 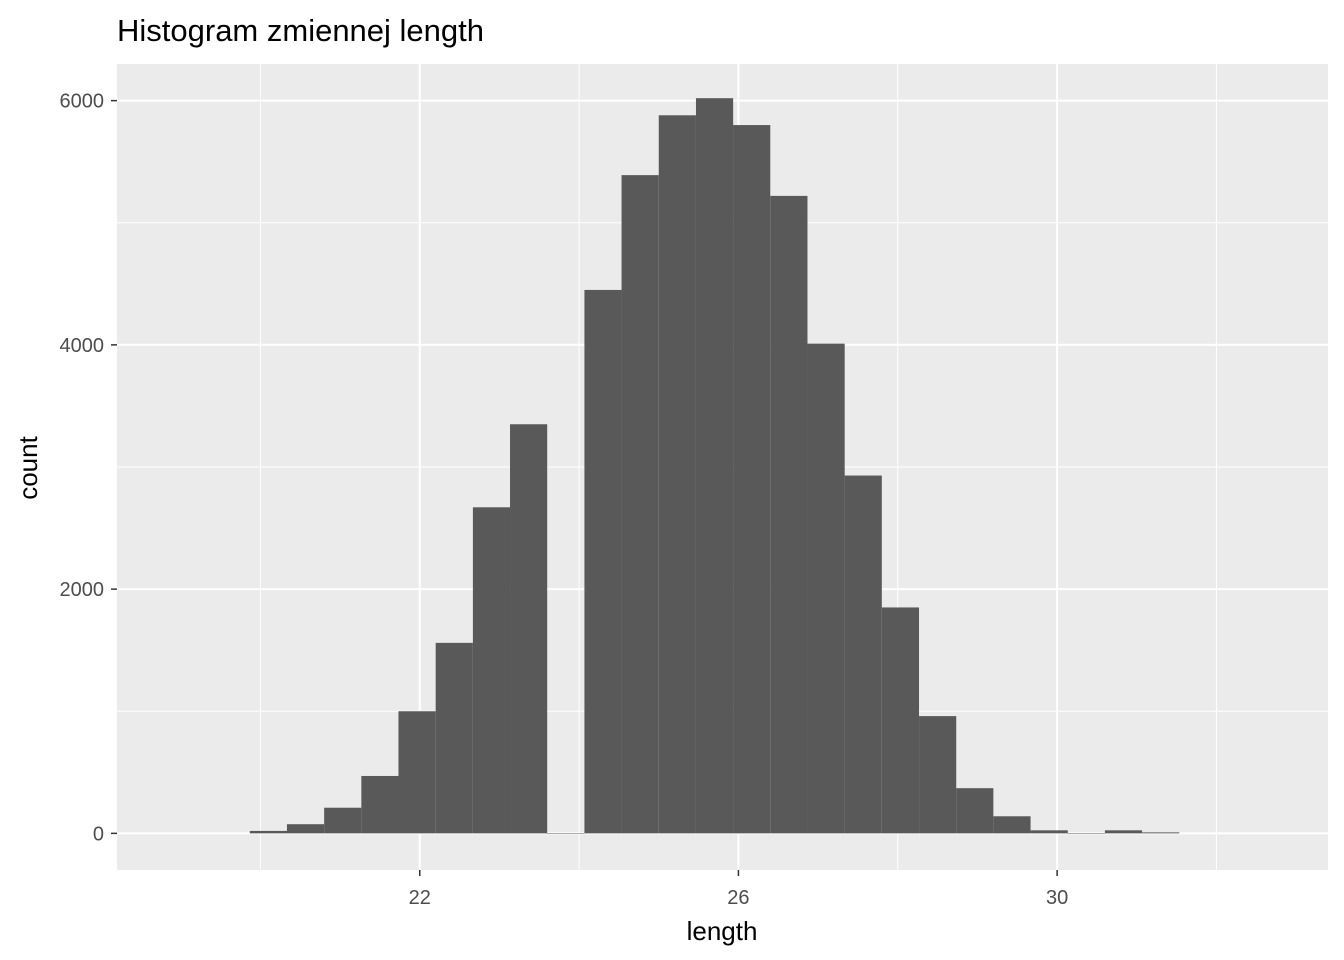 What do you see at coordinates (722, 931) in the screenshot?
I see `x-axis-title: length` at bounding box center [722, 931].